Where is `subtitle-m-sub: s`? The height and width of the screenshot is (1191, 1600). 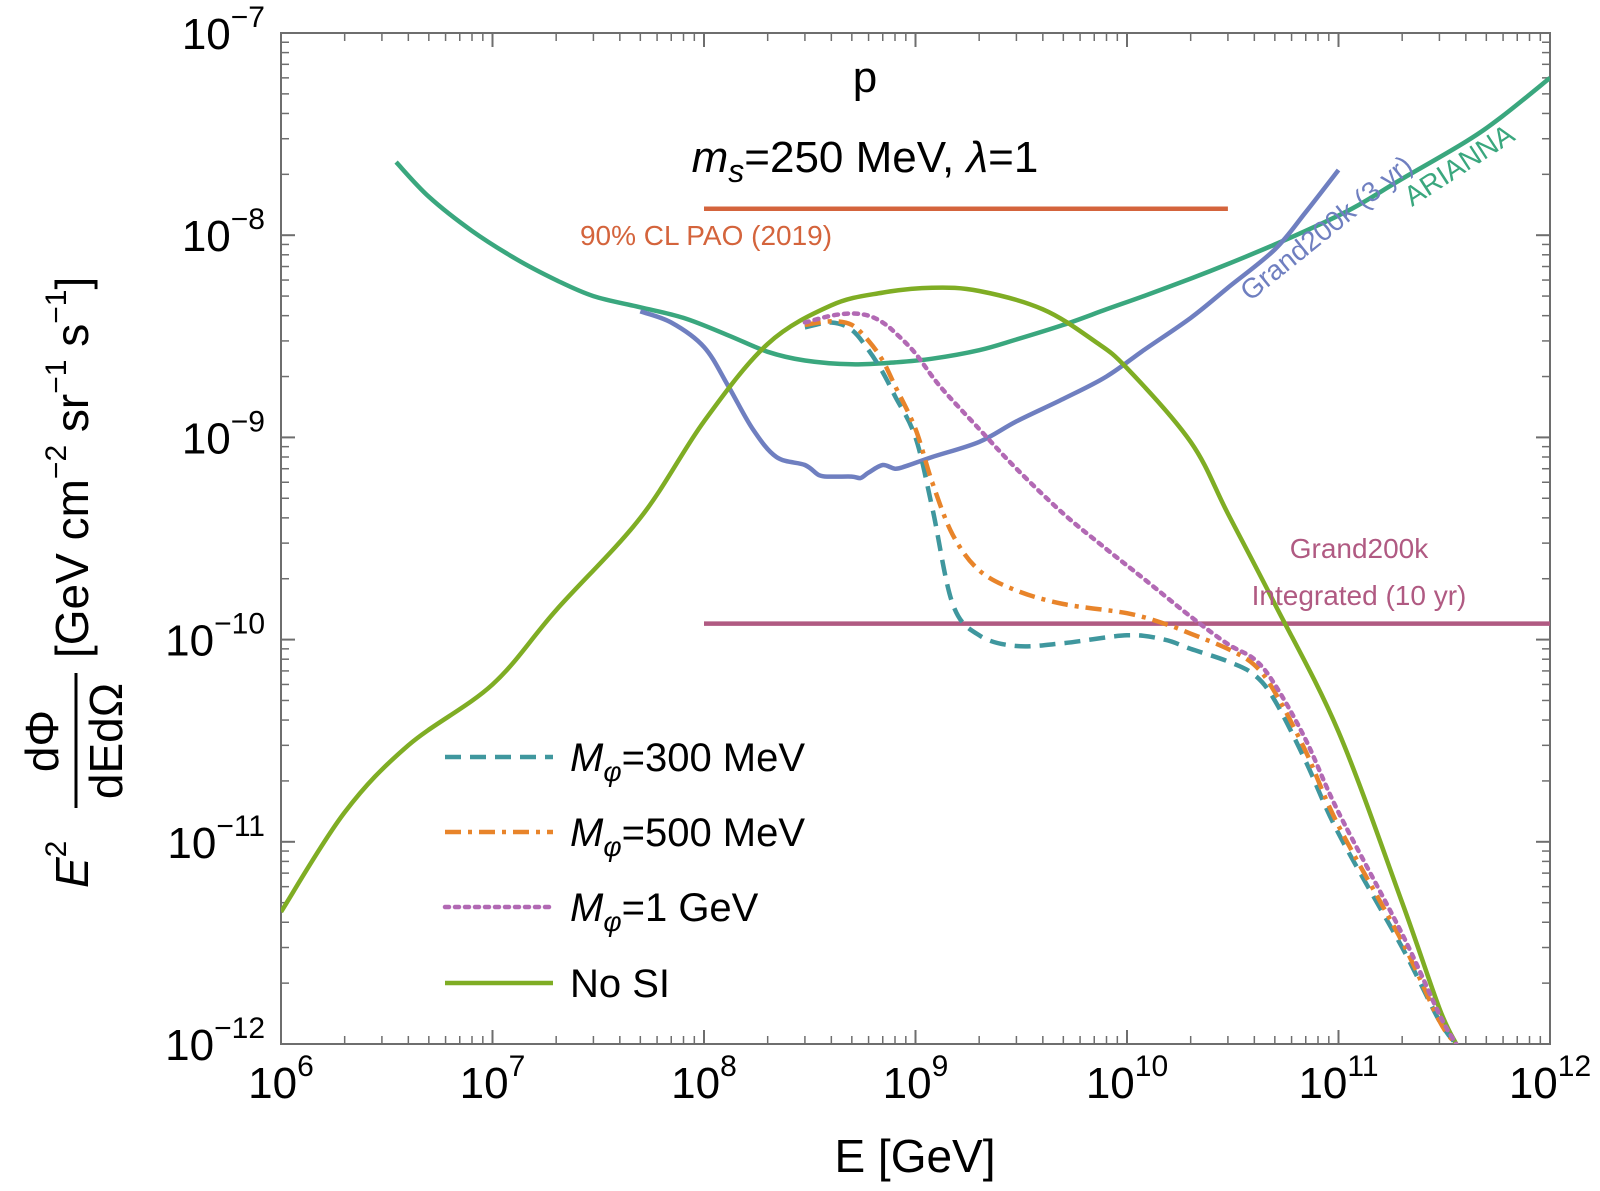
subtitle-m-sub: s is located at coordinates (736, 171).